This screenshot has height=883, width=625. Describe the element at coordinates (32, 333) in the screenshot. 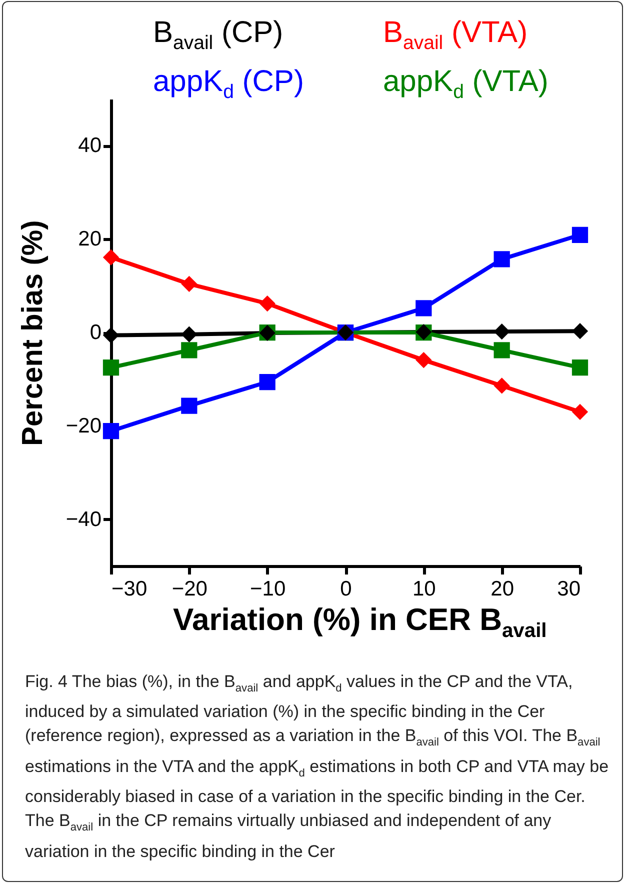

I see `y-axis-title: Percent bias (%)` at that location.